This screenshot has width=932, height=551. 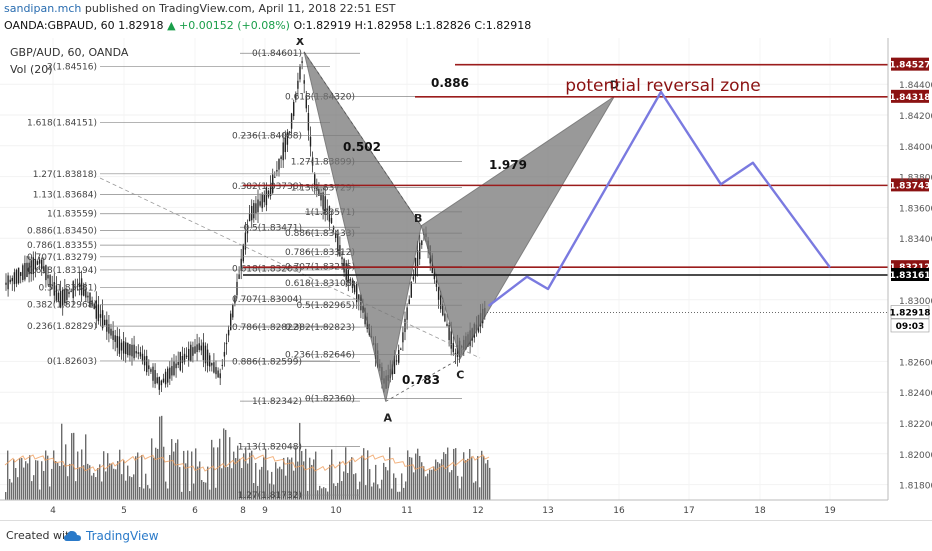 What do you see at coordinates (466, 535) in the screenshot?
I see `footer: Created with TradingView` at bounding box center [466, 535].